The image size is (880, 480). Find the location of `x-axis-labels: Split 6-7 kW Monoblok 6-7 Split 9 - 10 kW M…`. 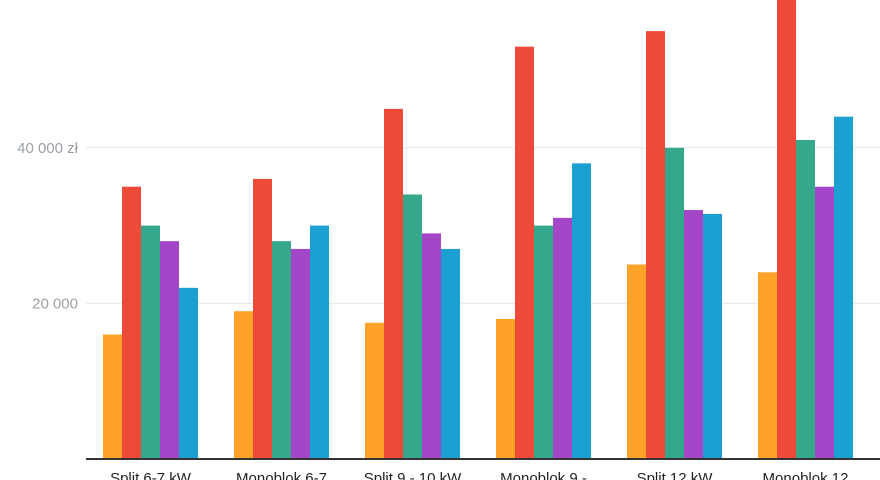

x-axis-labels: Split 6-7 kW Monoblok 6-7 Split 9 - 10 kW M… is located at coordinates (479, 475).